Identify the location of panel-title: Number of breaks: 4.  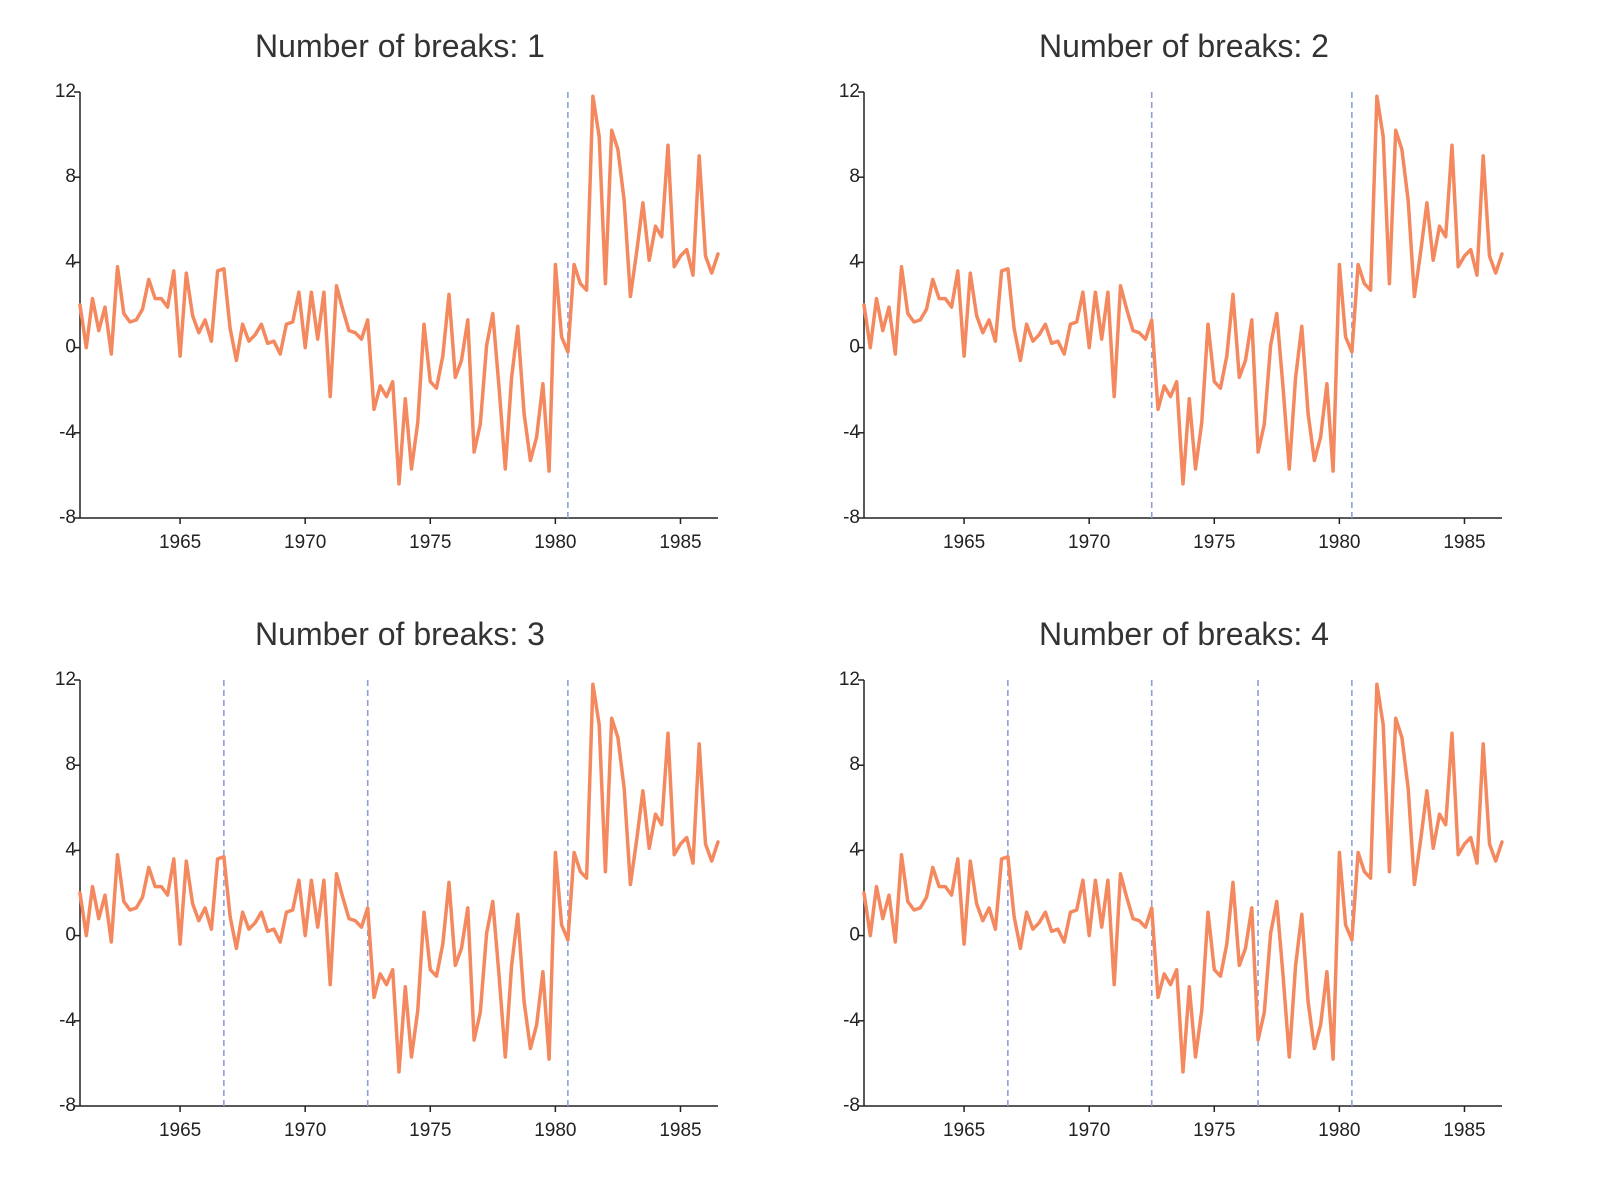
(1184, 634).